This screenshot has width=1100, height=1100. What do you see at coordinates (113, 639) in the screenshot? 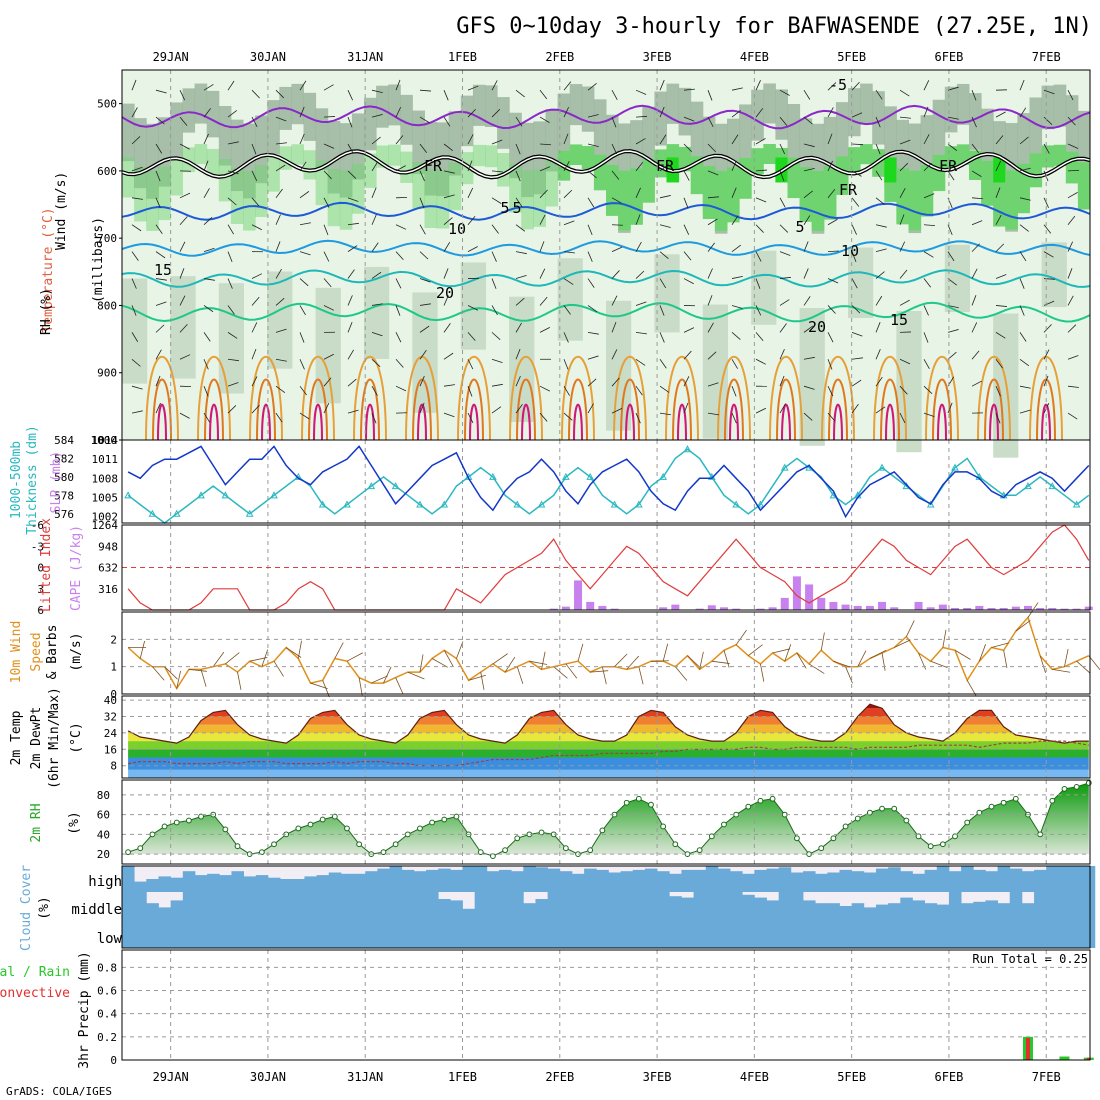
I see `wind-tick-2: 2` at bounding box center [113, 639].